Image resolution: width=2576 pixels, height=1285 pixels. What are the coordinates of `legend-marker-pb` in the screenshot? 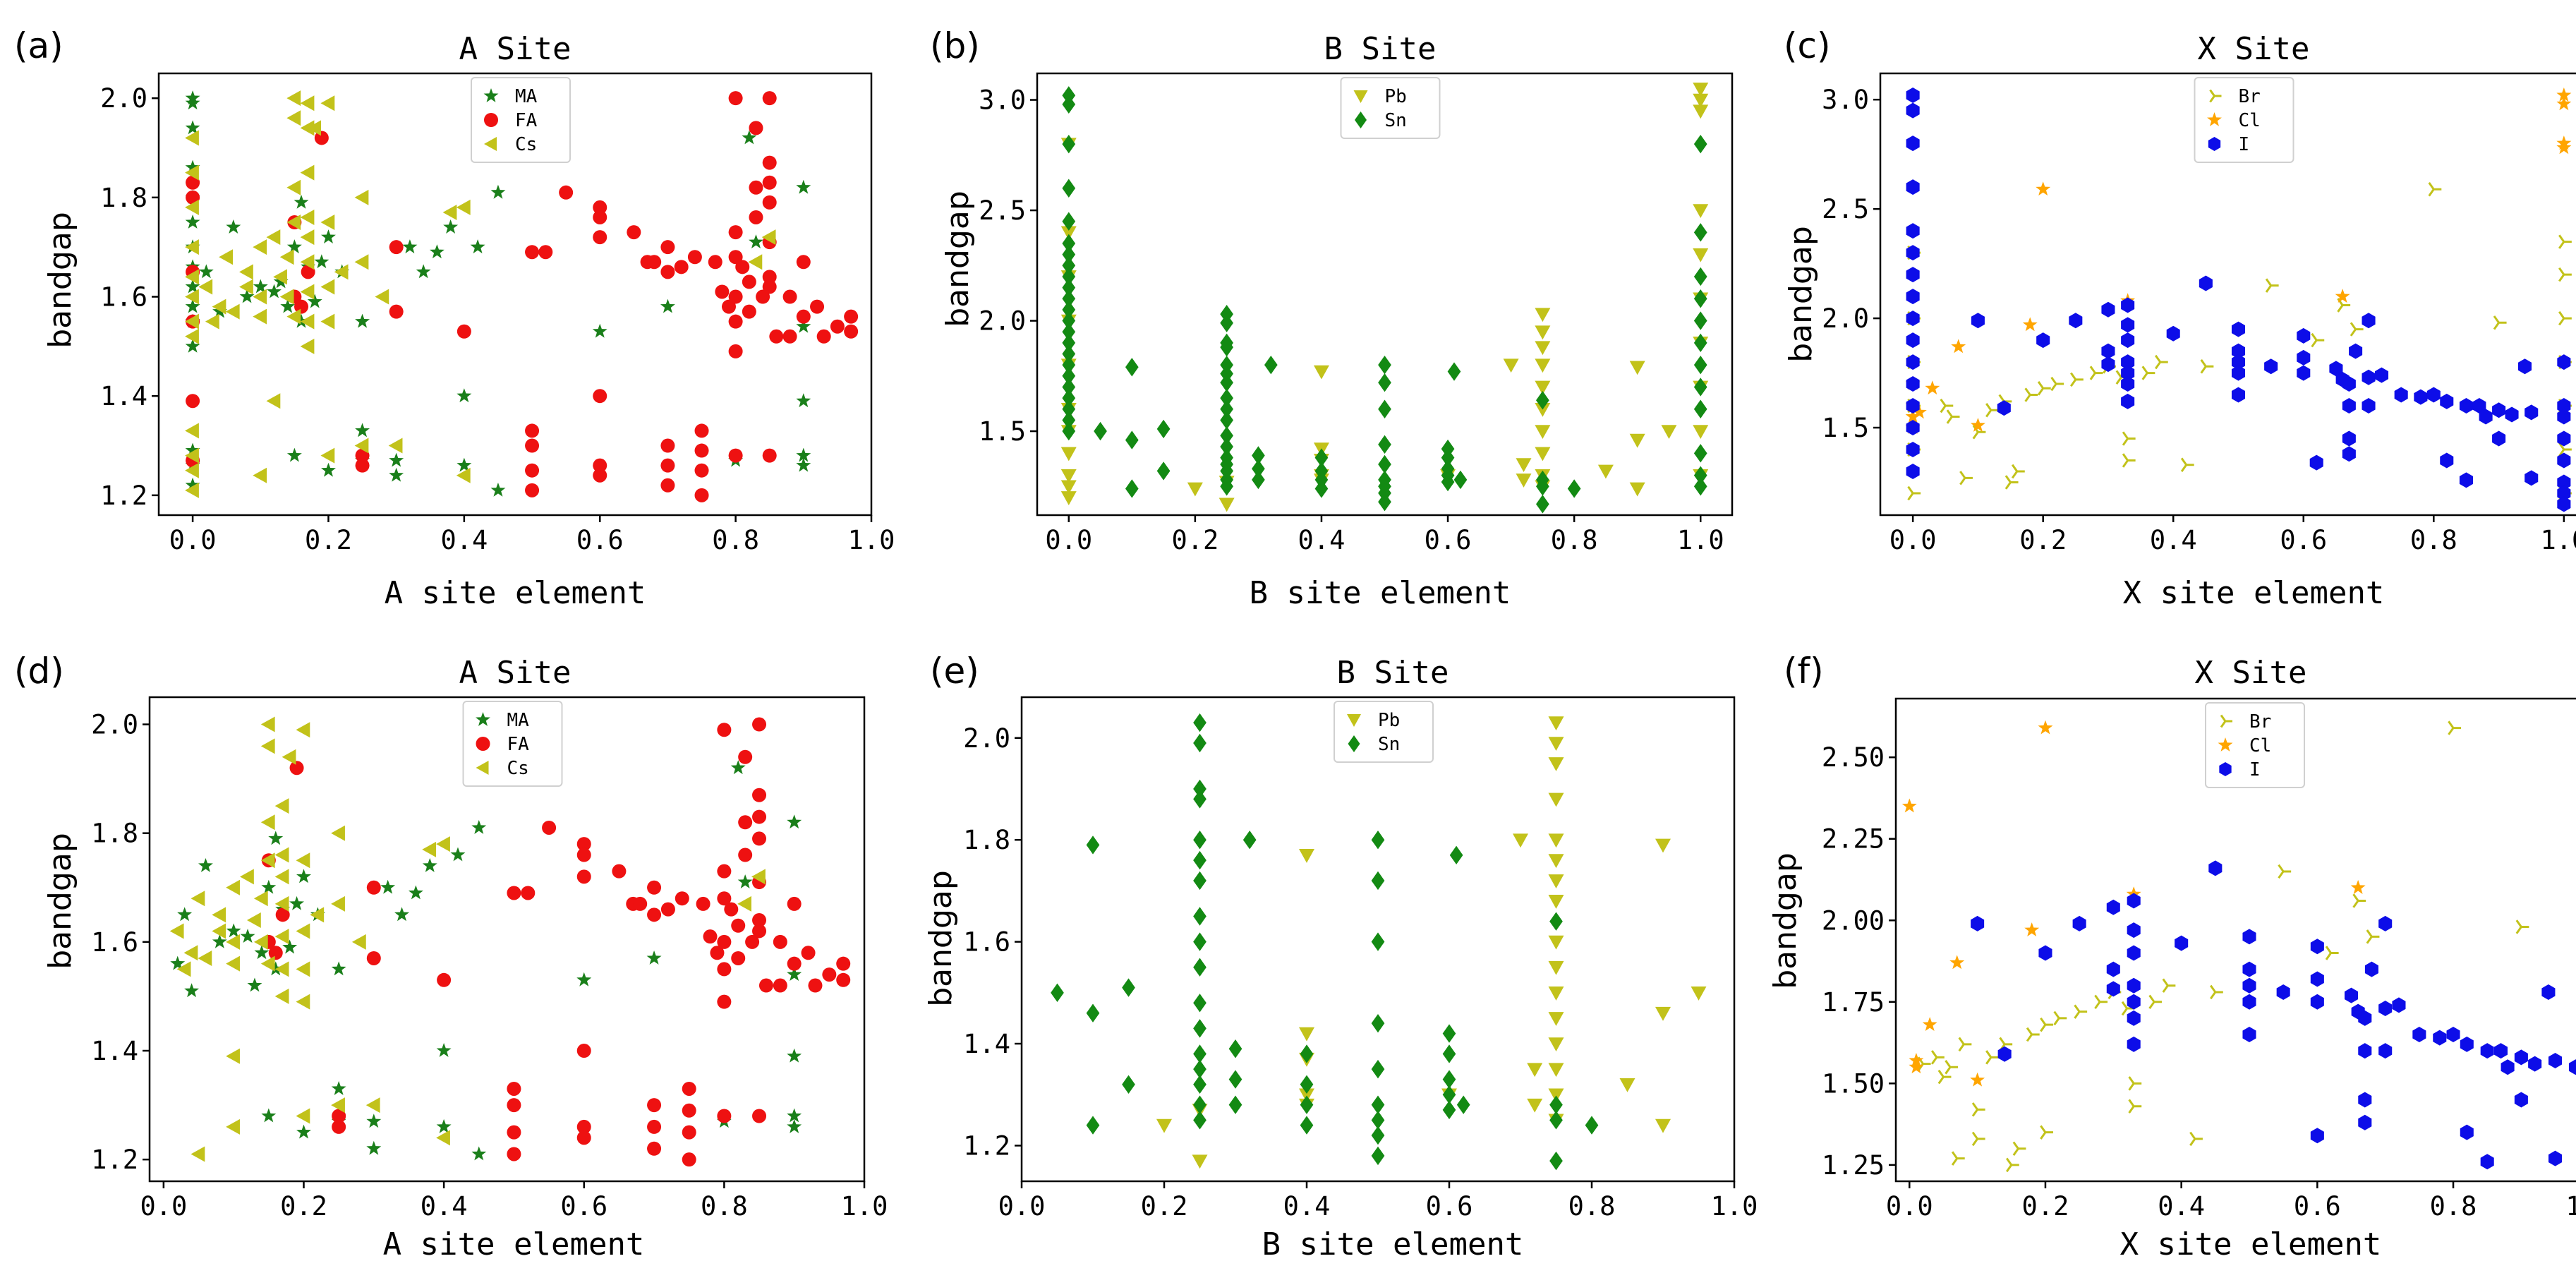 It's located at (1354, 720).